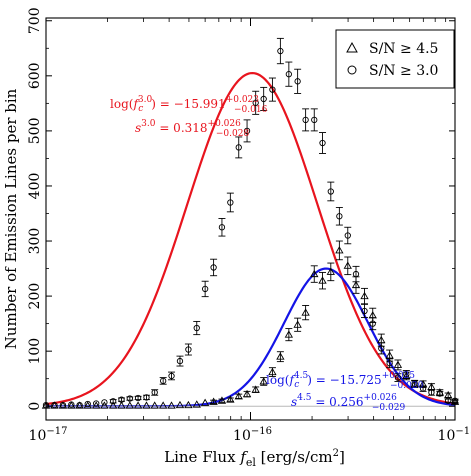 The image size is (471, 476). Describe the element at coordinates (192, 129) in the screenshot. I see `fit-label-sigma: s3.0 = 0.318+0.026 −0.028` at that location.